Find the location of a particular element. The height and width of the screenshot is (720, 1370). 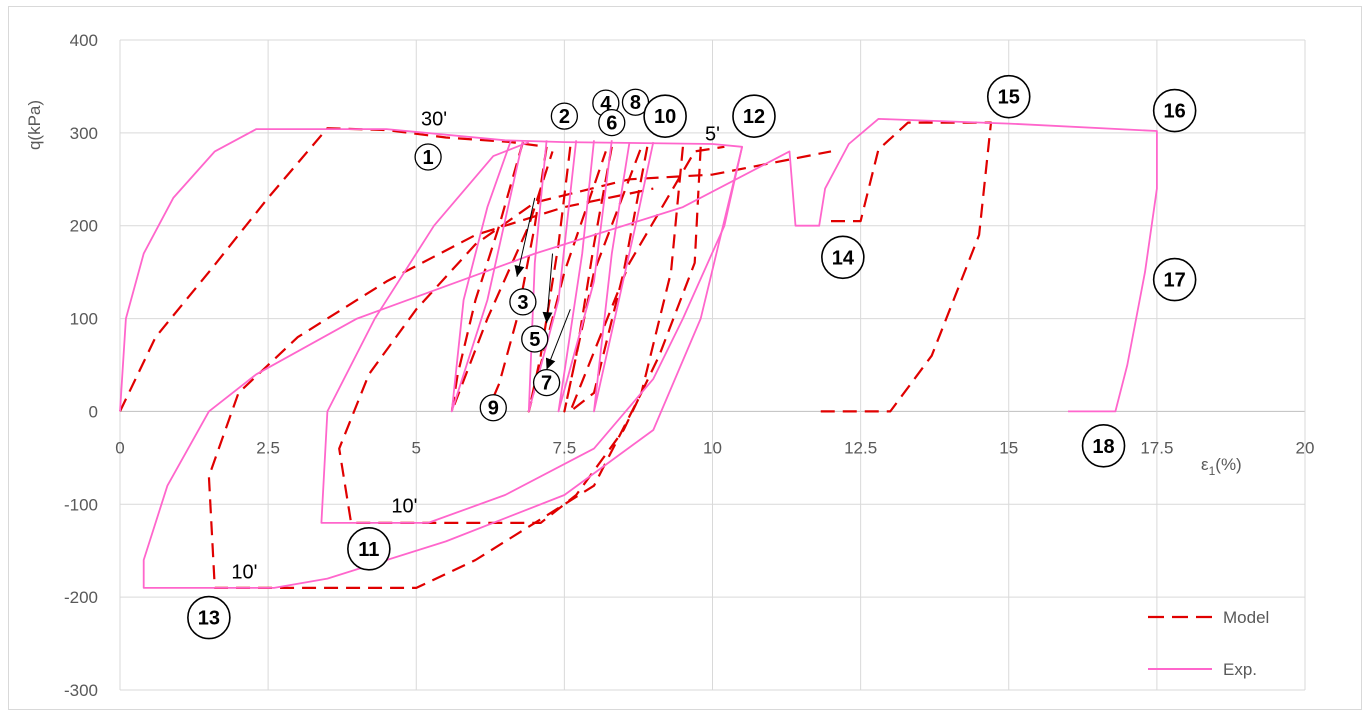

x-tick-label: 5 is located at coordinates (416, 447).